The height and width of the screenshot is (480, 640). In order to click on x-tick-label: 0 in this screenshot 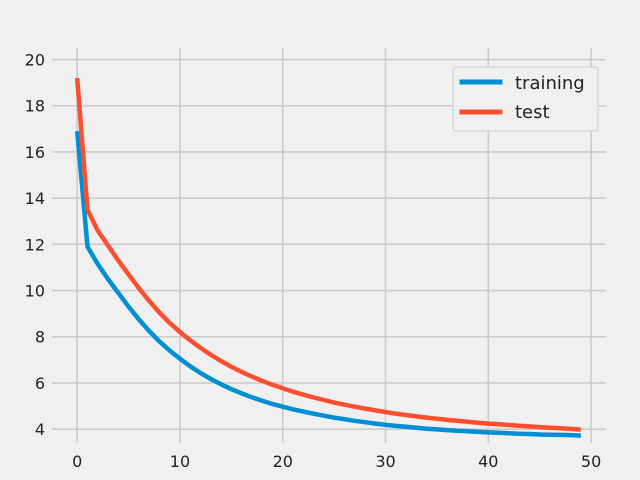, I will do `click(77, 461)`.